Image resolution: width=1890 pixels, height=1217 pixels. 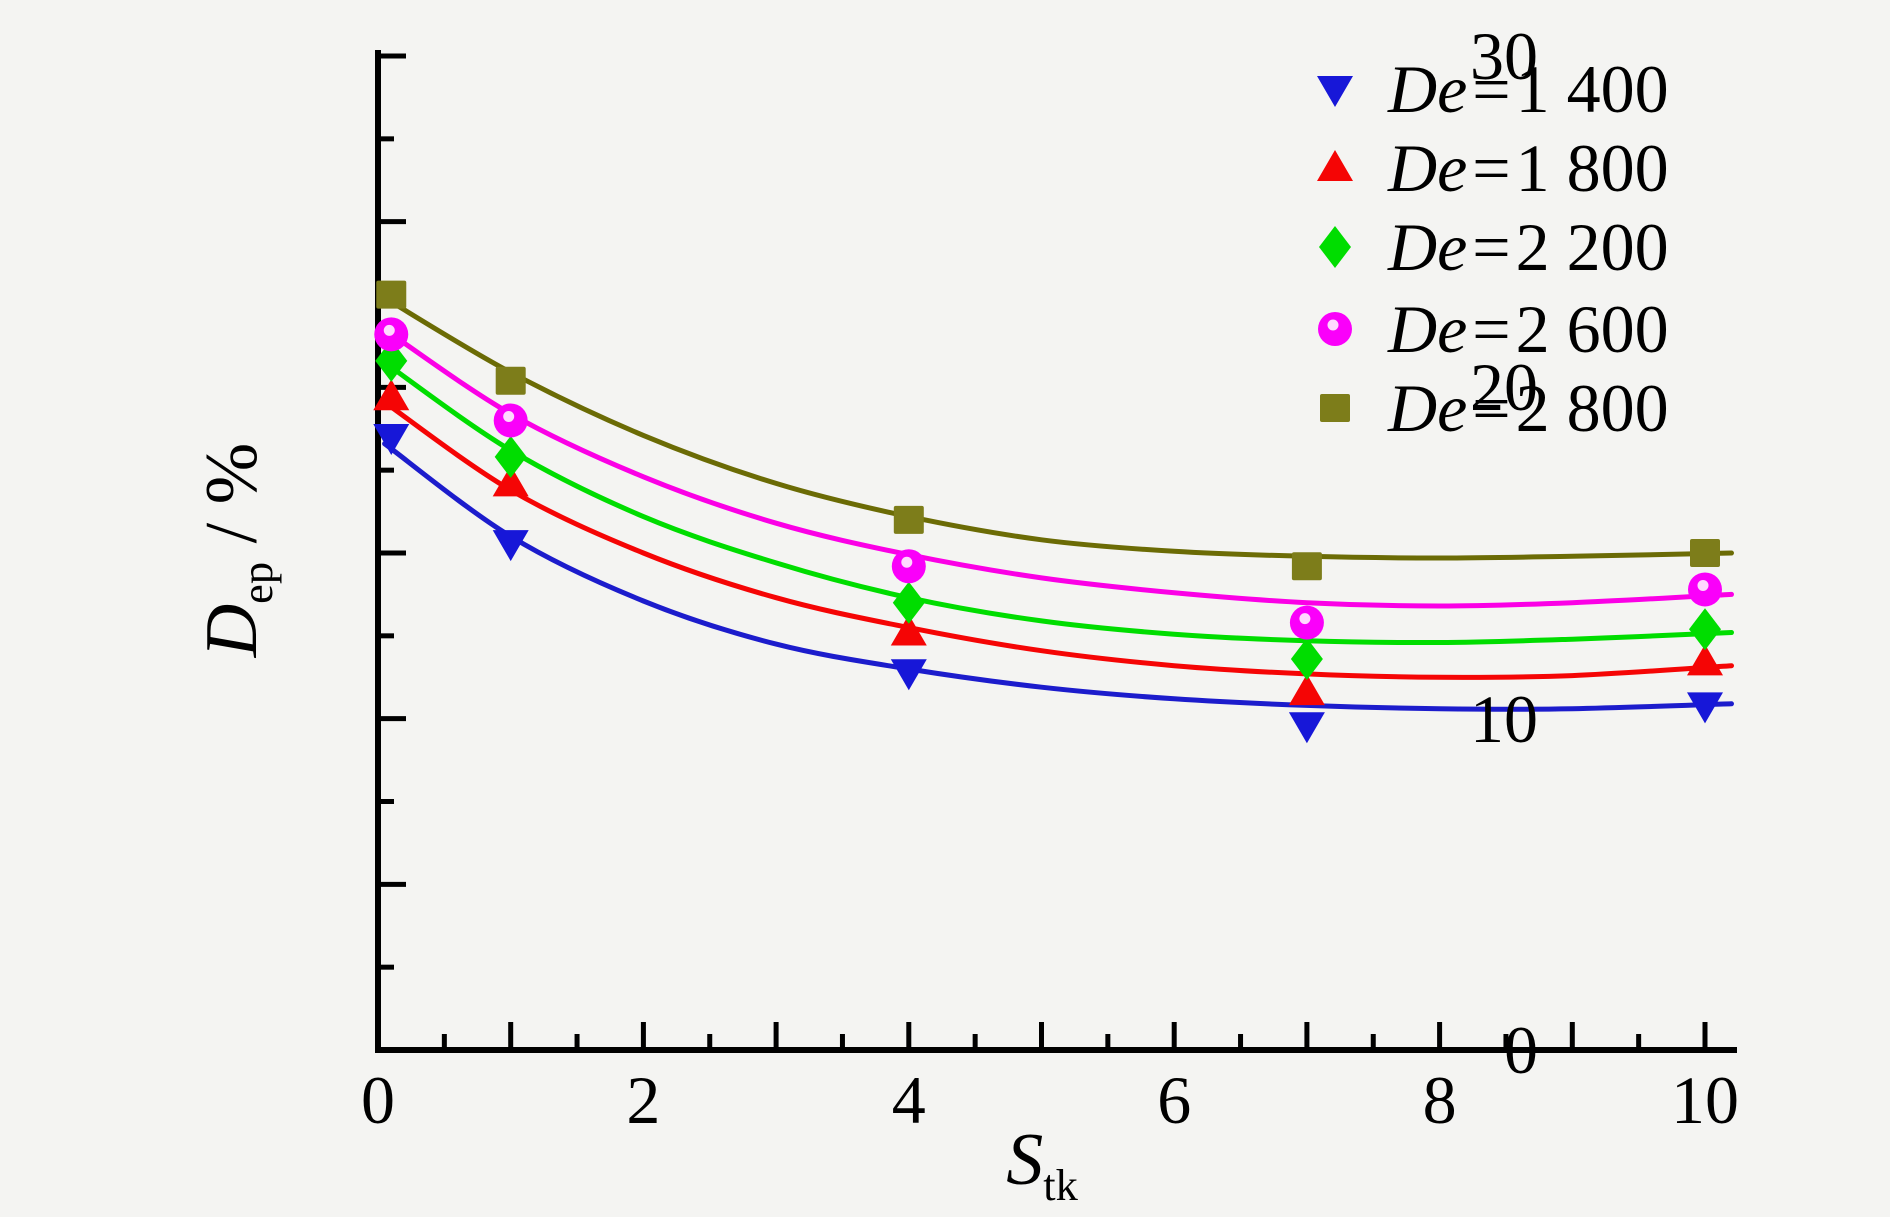 What do you see at coordinates (1592, 247) in the screenshot?
I see `legend-label-value: 2 200` at bounding box center [1592, 247].